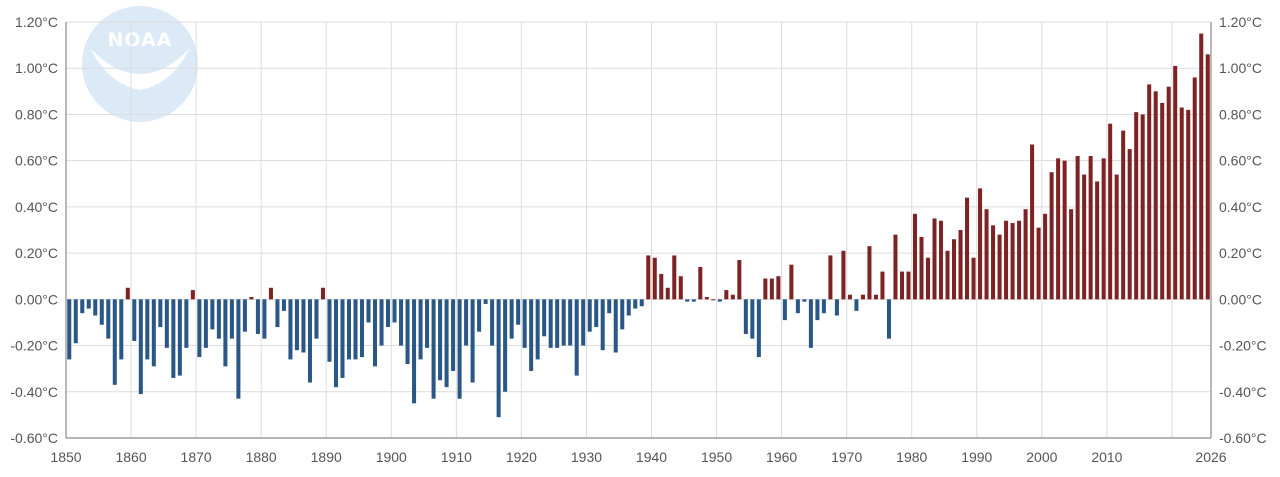  I want to click on bar-2017, so click(1155, 195).